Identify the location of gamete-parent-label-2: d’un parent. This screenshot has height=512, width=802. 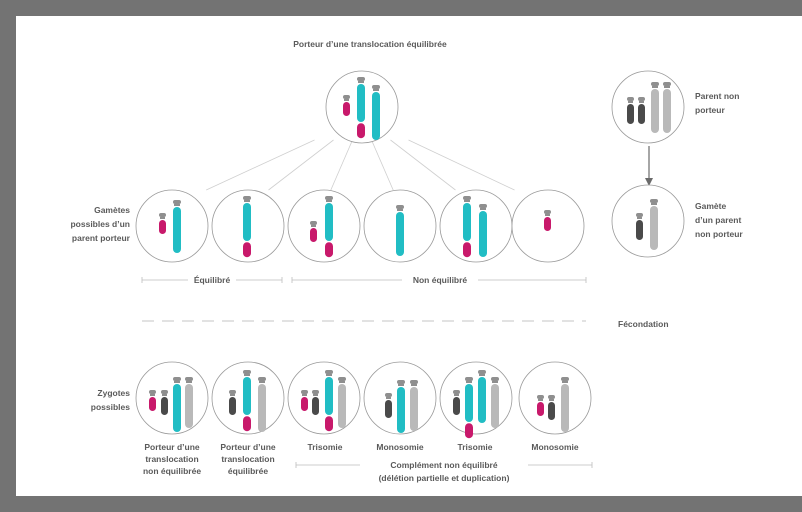
(718, 220).